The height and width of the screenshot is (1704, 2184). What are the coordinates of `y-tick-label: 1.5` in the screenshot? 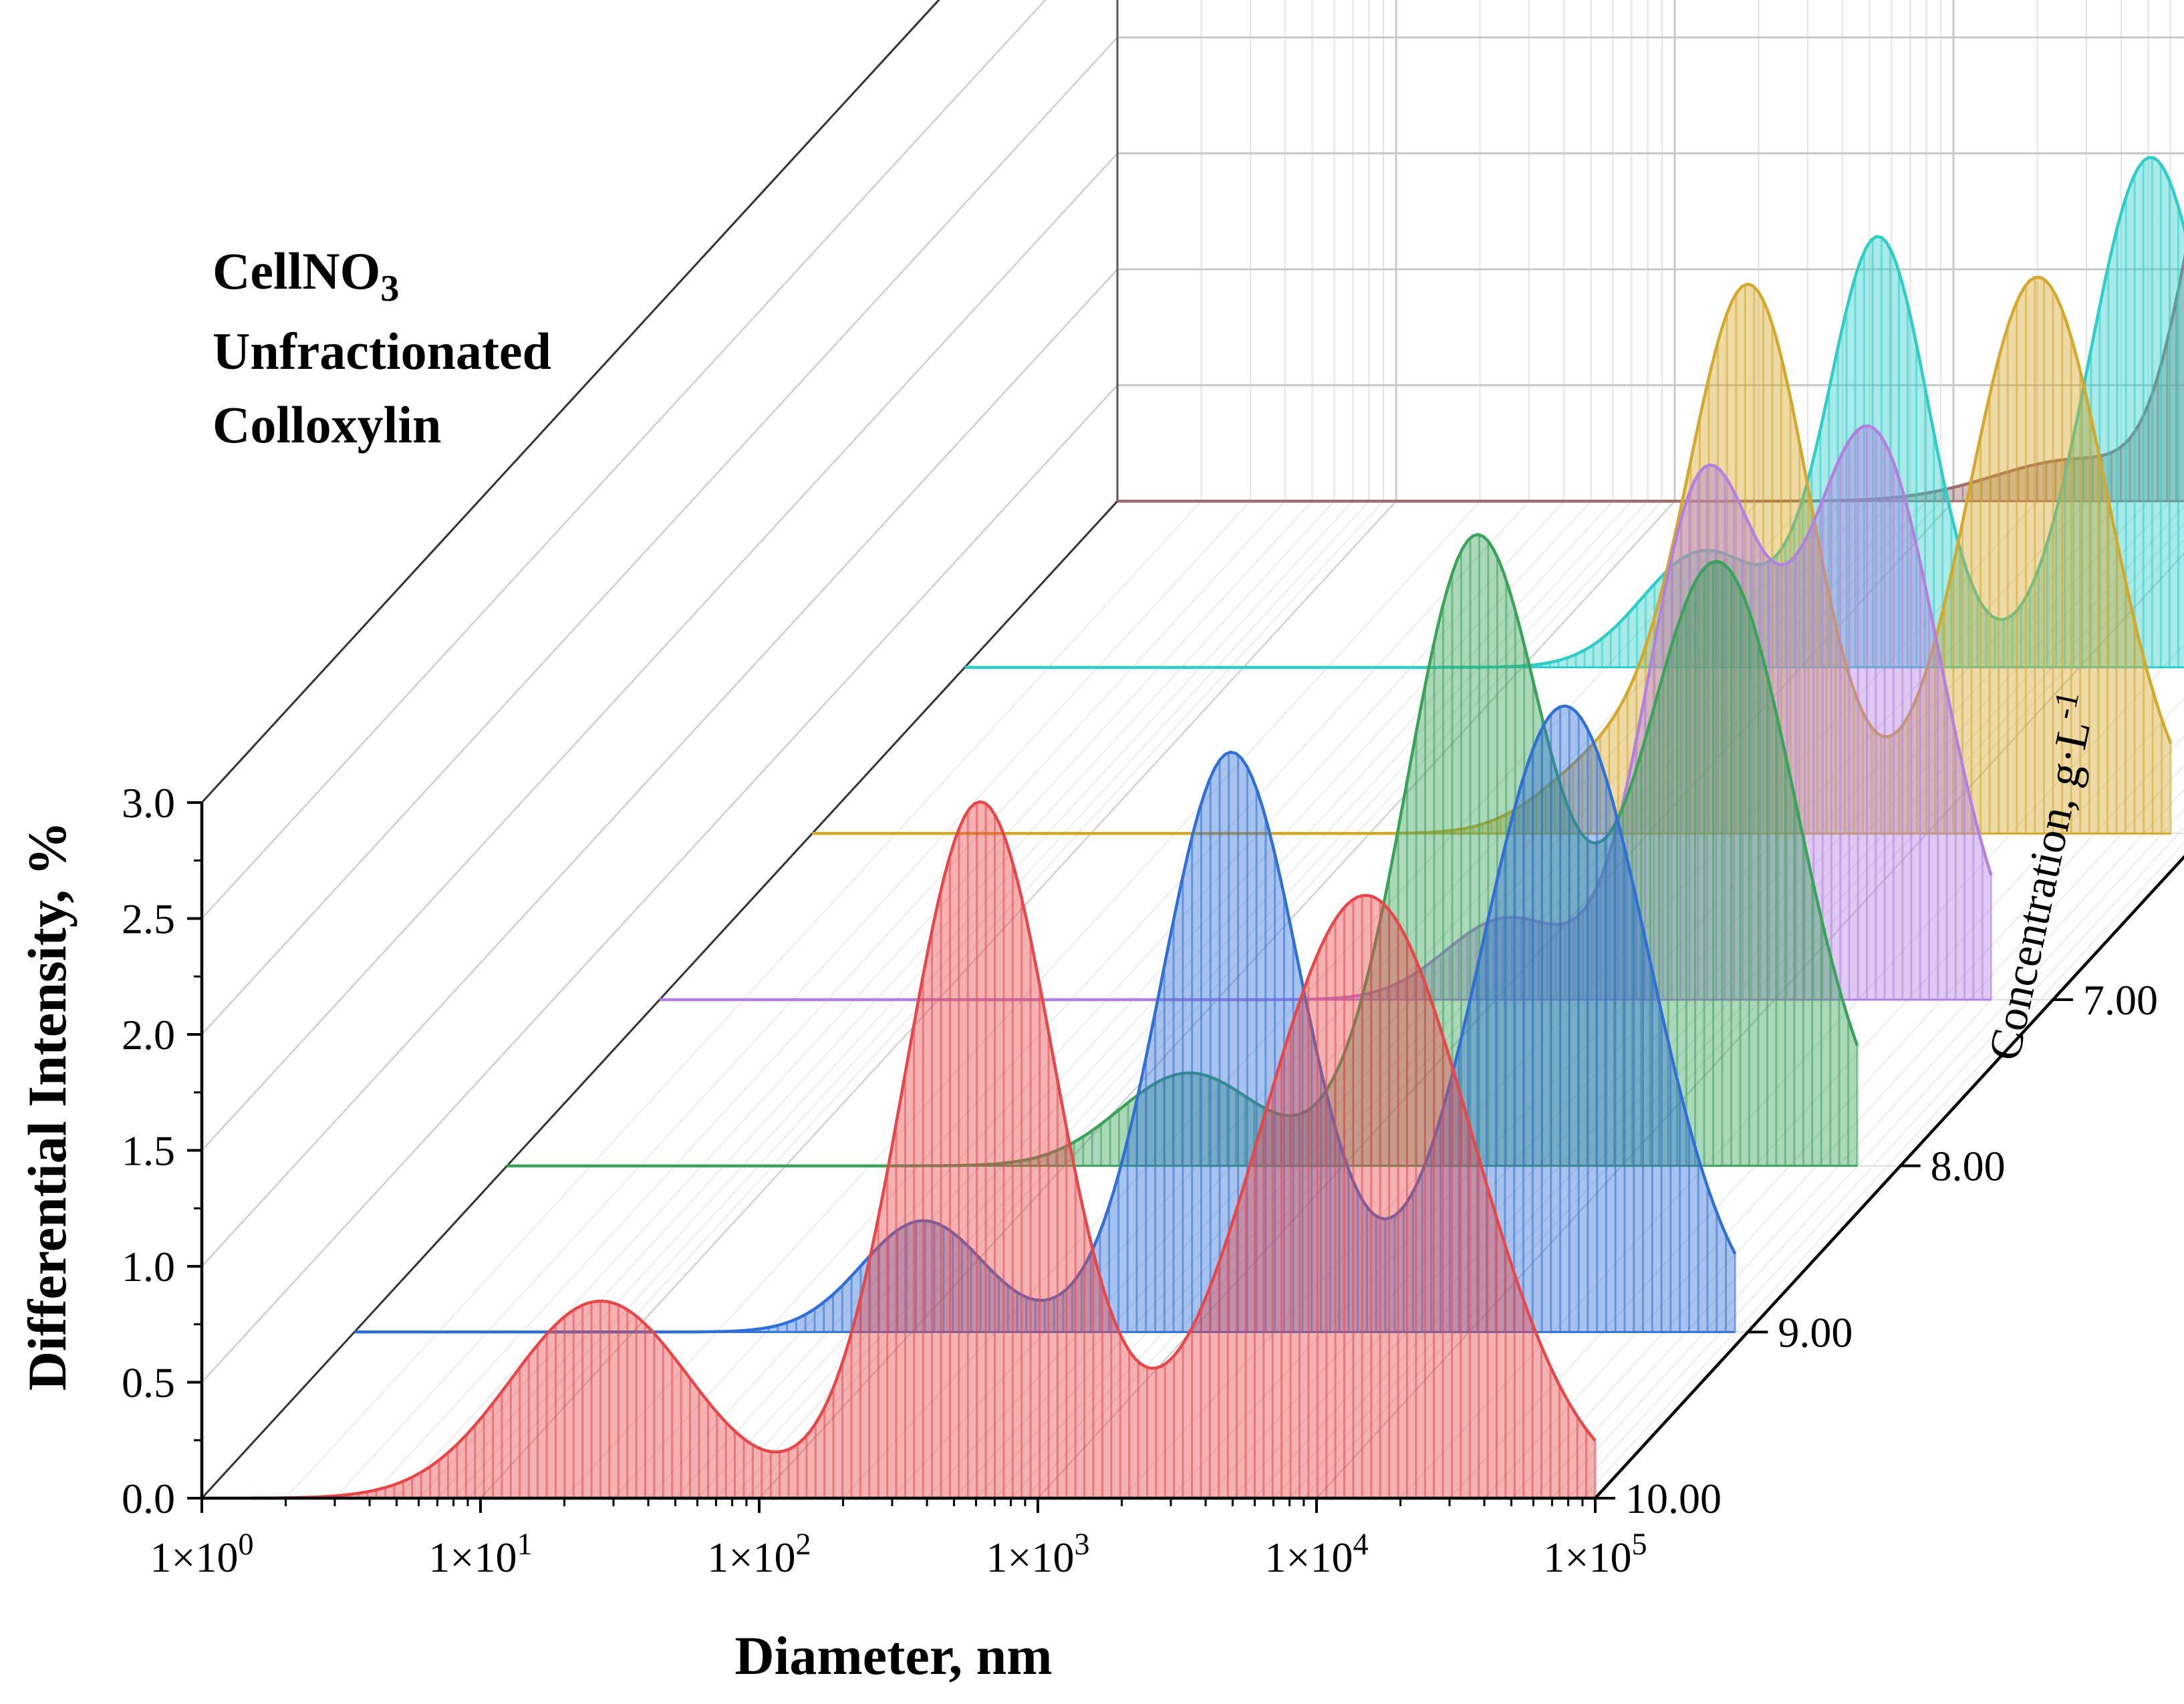 It's located at (148, 1151).